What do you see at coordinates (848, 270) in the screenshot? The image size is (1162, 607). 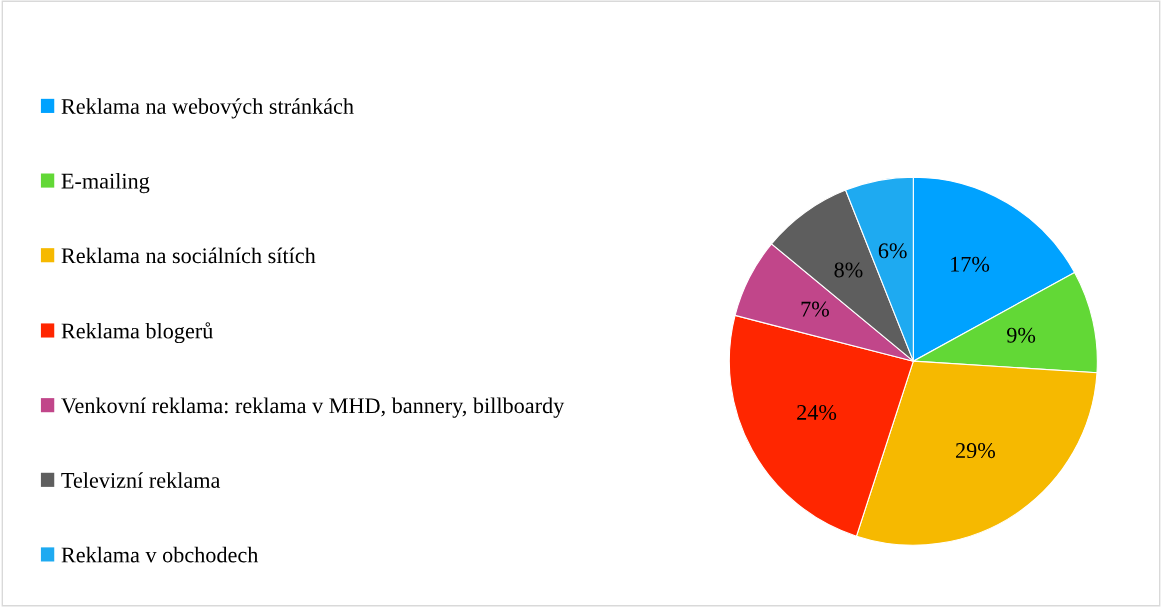 I see `data-label: 8%` at bounding box center [848, 270].